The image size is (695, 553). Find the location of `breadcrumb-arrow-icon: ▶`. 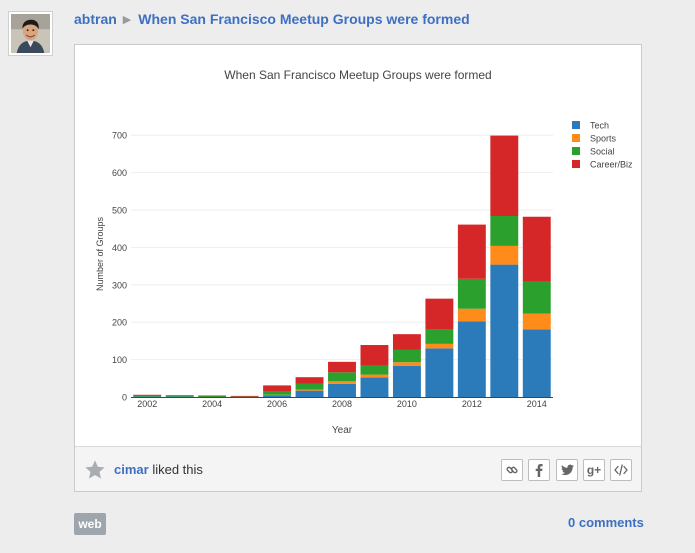

breadcrumb-arrow-icon: ▶ is located at coordinates (127, 20).